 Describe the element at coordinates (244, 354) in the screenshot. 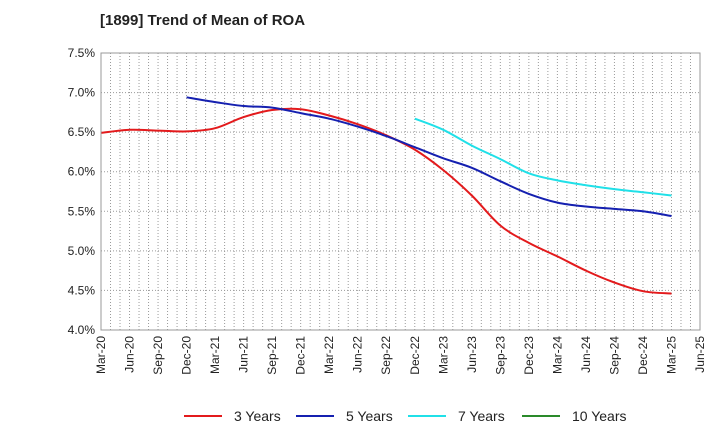

I see `x-tick-label: Jun-21` at that location.